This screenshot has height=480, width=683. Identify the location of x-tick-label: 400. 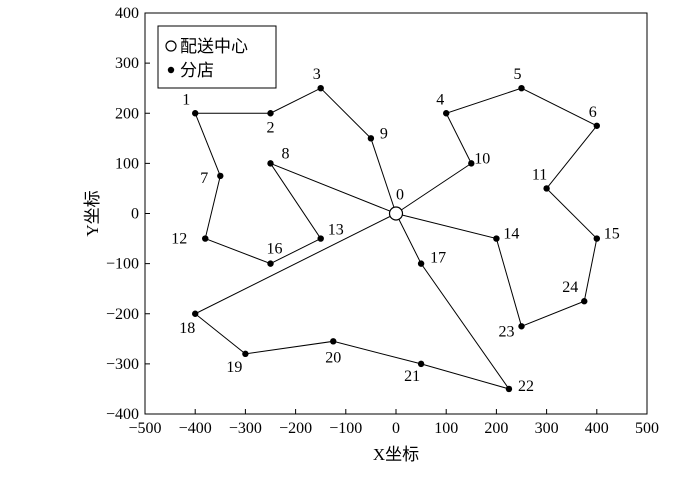
(597, 428).